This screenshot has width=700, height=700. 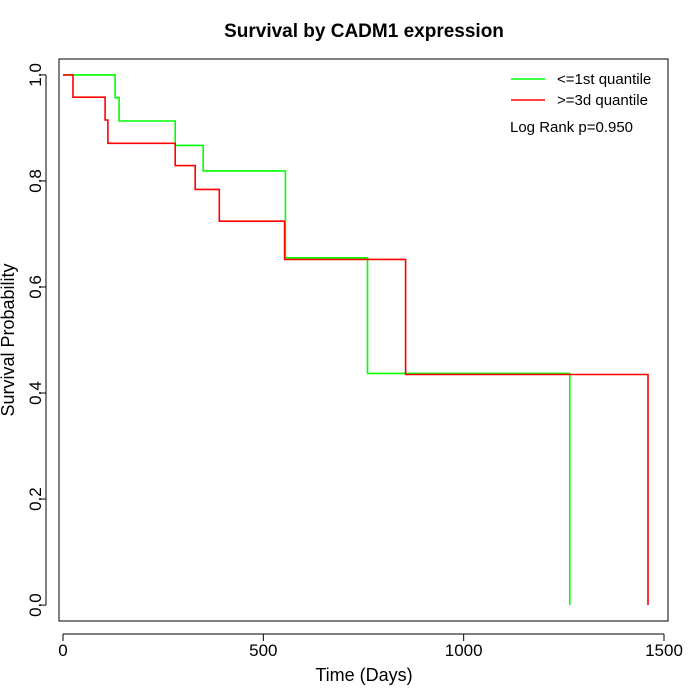 What do you see at coordinates (35, 393) in the screenshot?
I see `y-tick-label: 0.4` at bounding box center [35, 393].